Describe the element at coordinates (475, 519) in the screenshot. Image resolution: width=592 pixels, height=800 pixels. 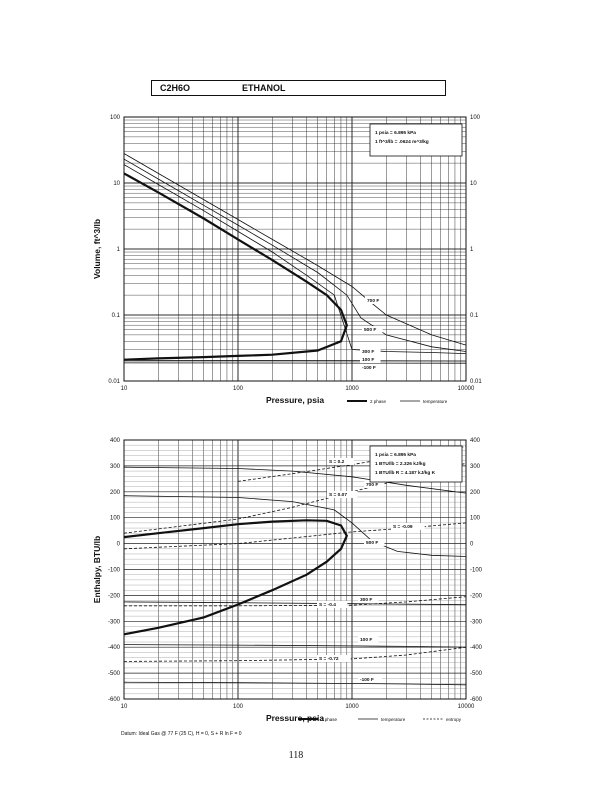
I see `y-tick-label-right: 100` at that location.